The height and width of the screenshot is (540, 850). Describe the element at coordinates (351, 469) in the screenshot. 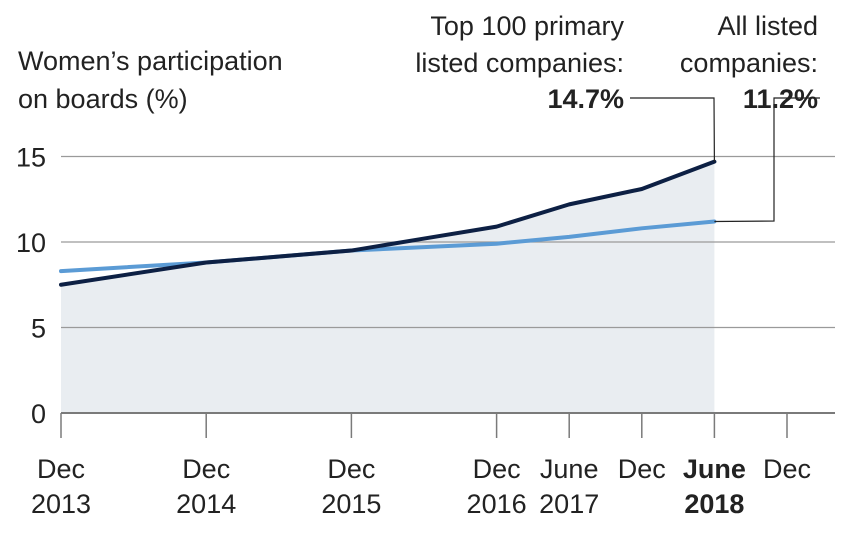

I see `x-tick-label-2-line-1: Dec` at that location.